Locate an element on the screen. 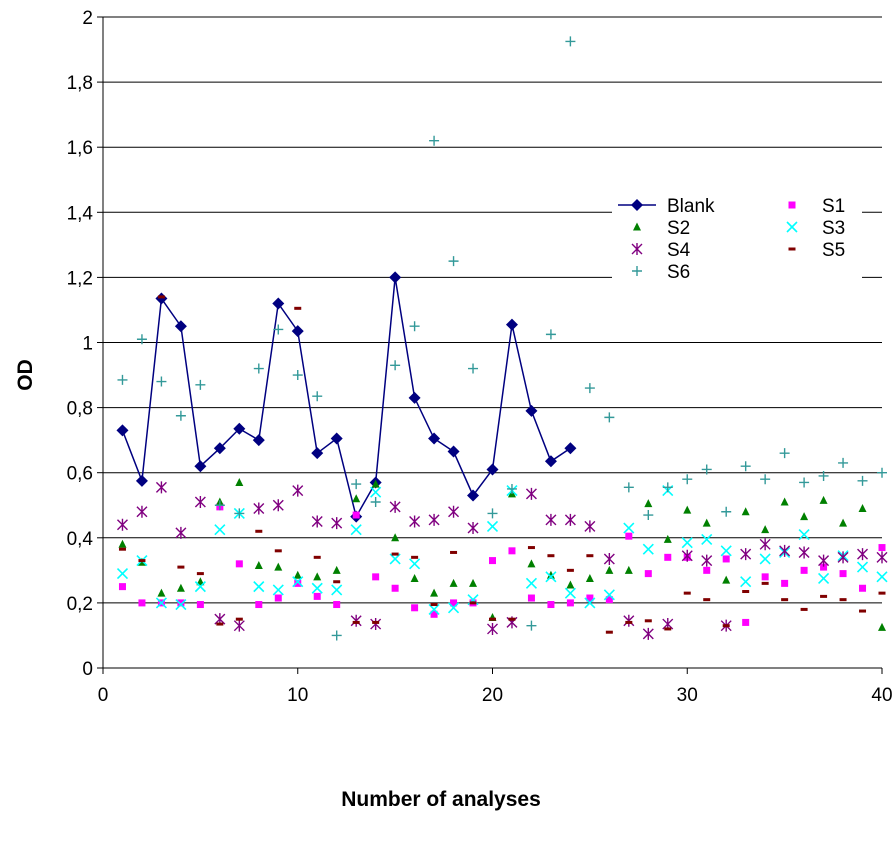  y-tick-label: 0,6 is located at coordinates (80, 474).